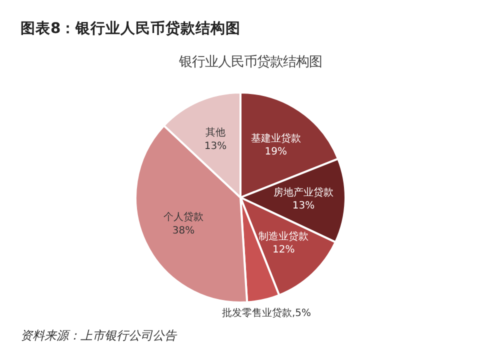 The width and height of the screenshot is (500, 362). Describe the element at coordinates (283, 250) in the screenshot. I see `data-label: 12%` at that location.